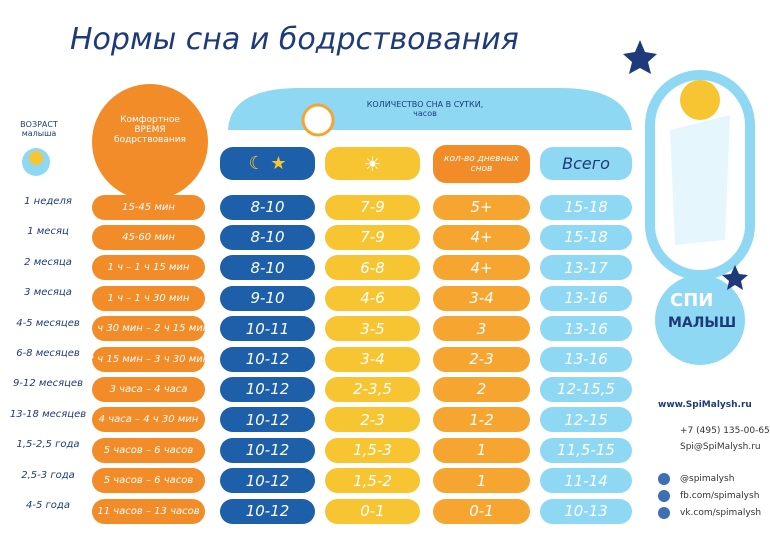 The width and height of the screenshot is (770, 544). Describe the element at coordinates (48, 262) in the screenshot. I see `age-label: 2 месяца` at that location.